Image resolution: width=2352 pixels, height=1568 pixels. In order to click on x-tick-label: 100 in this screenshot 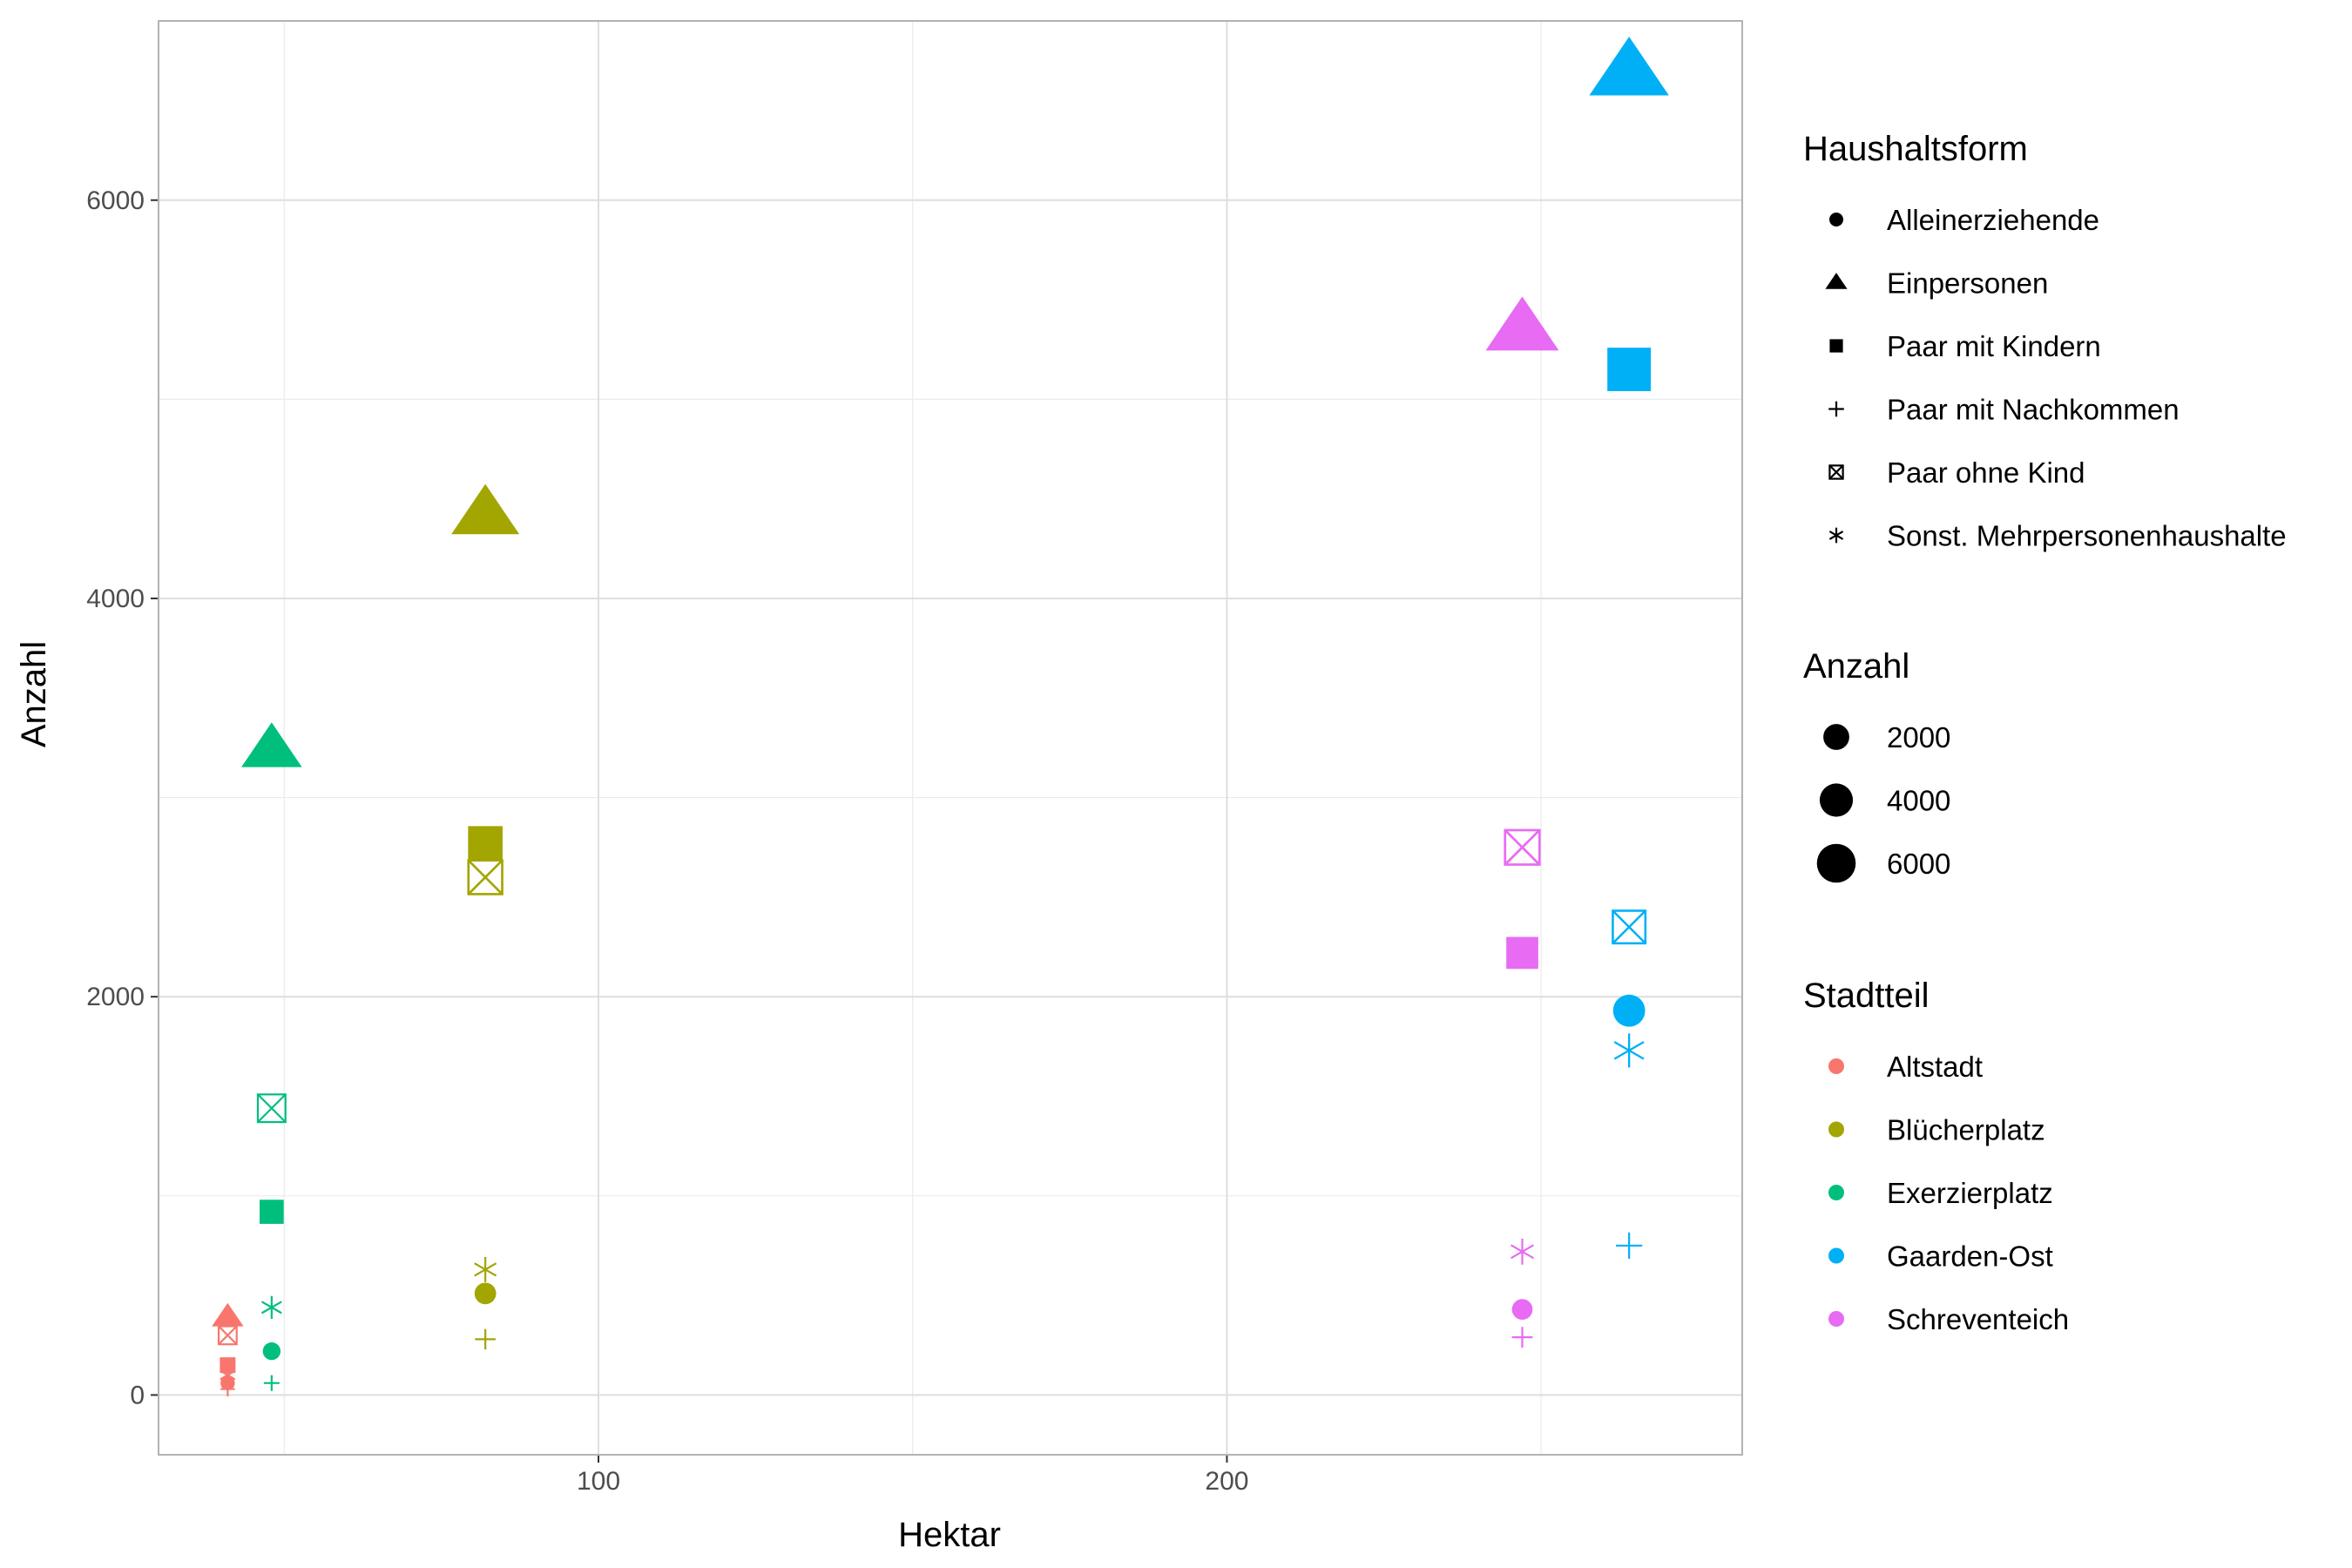, I will do `click(598, 1481)`.